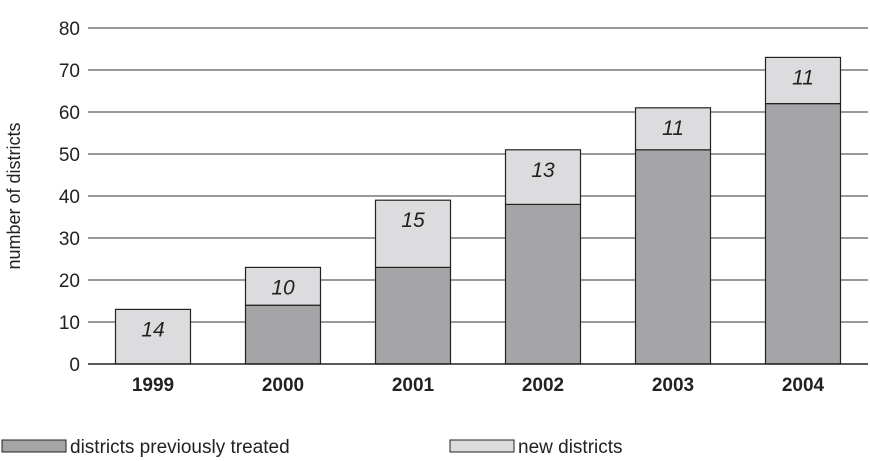 This screenshot has height=461, width=870. Describe the element at coordinates (14, 195) in the screenshot. I see `y-axis-label: number of districts` at that location.